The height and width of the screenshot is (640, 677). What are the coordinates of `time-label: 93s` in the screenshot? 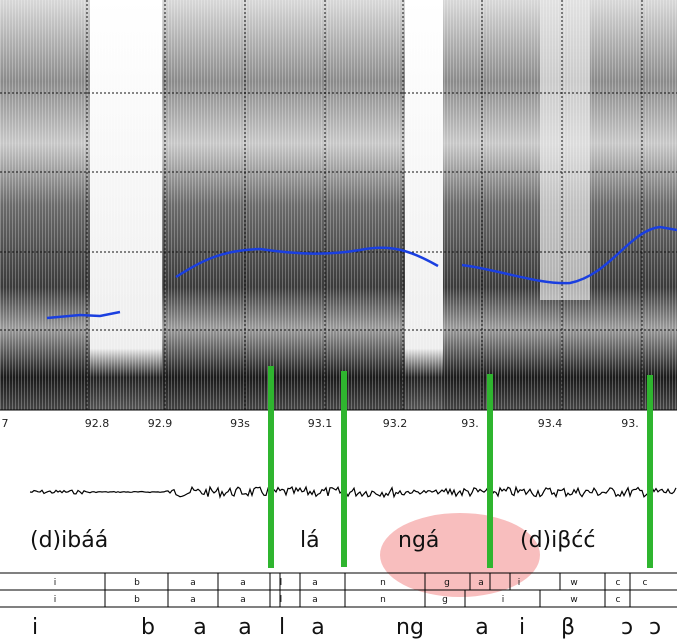 It's located at (240, 423).